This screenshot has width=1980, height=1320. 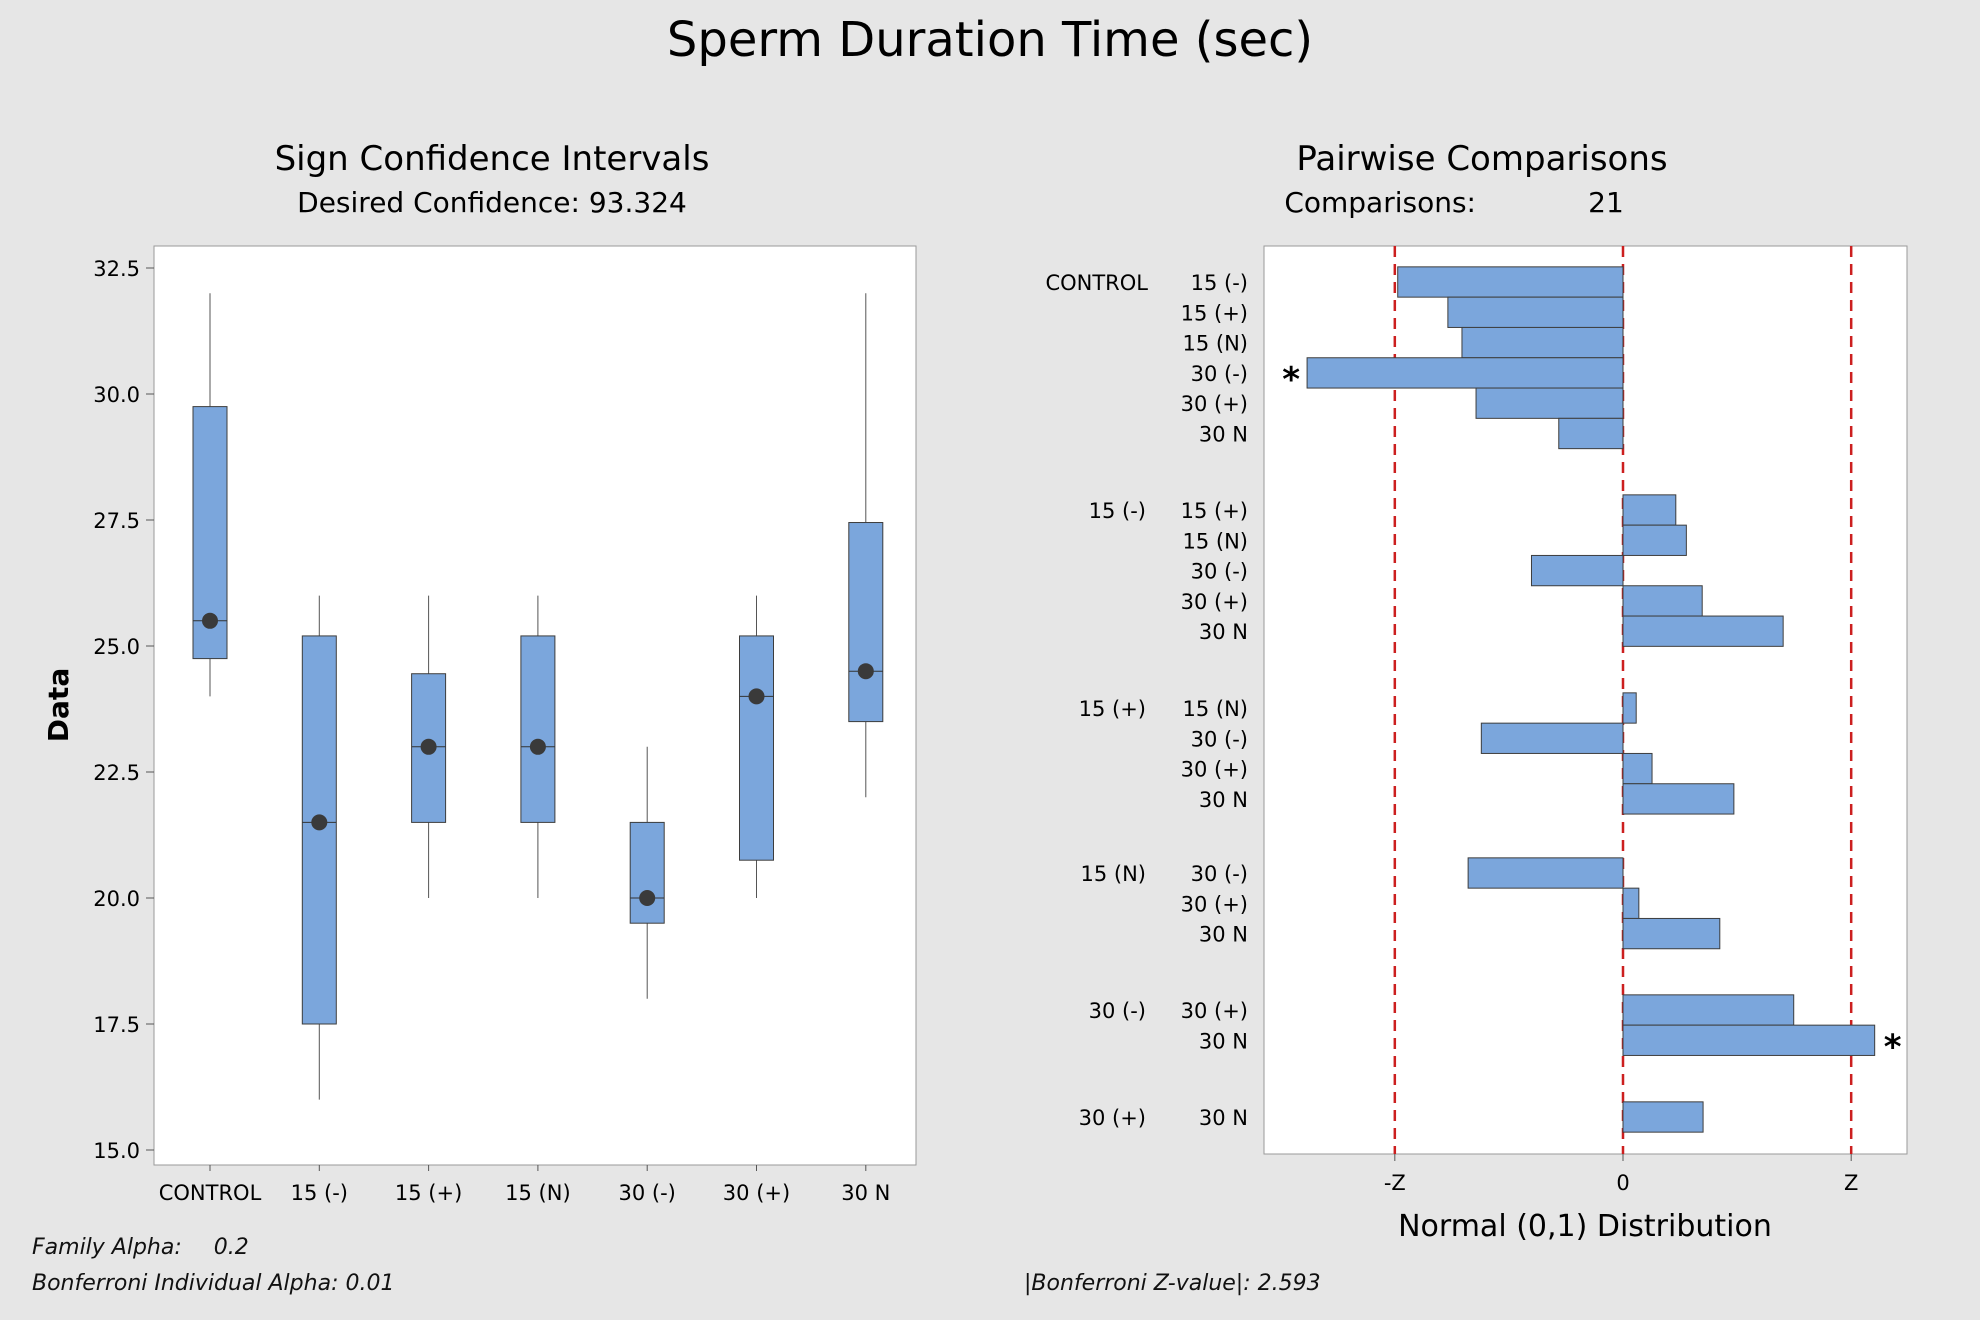 I want to click on group-label: 30 (-), so click(x=1117, y=1011).